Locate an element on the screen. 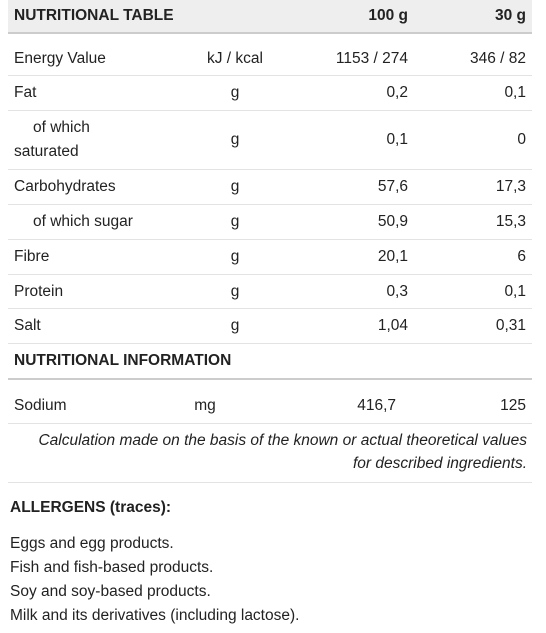 The width and height of the screenshot is (546, 633). value-100g: 50,9 is located at coordinates (392, 221).